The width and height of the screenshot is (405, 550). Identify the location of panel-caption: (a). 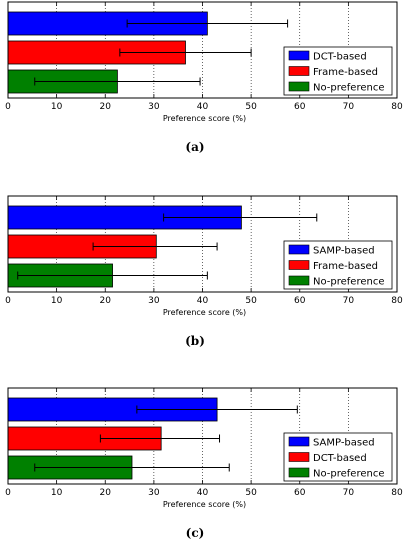
(194, 147).